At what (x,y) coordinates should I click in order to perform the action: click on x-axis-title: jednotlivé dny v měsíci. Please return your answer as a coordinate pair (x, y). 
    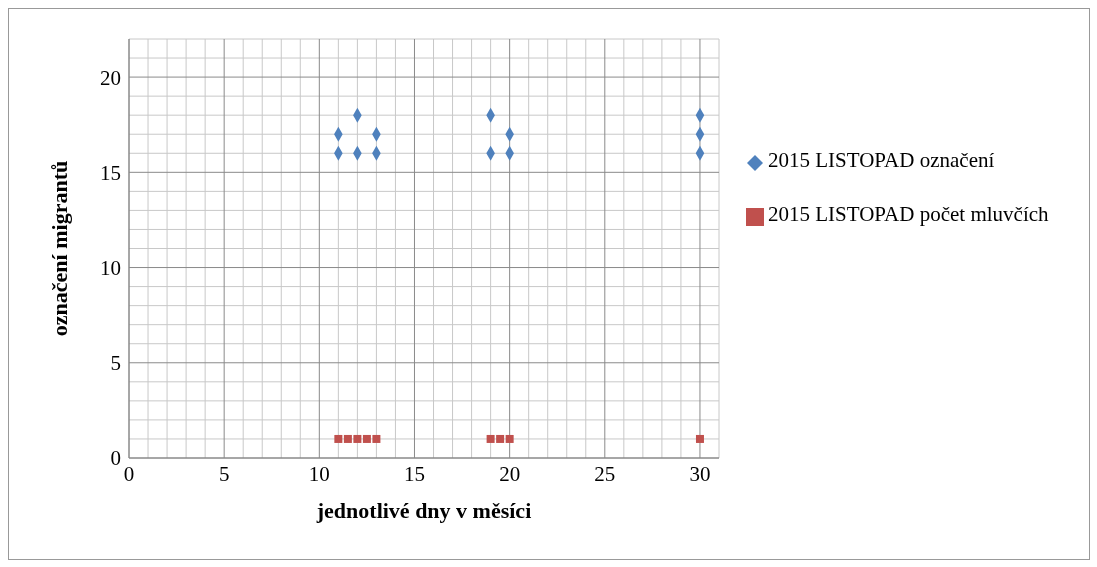
    Looking at the image, I should click on (423, 510).